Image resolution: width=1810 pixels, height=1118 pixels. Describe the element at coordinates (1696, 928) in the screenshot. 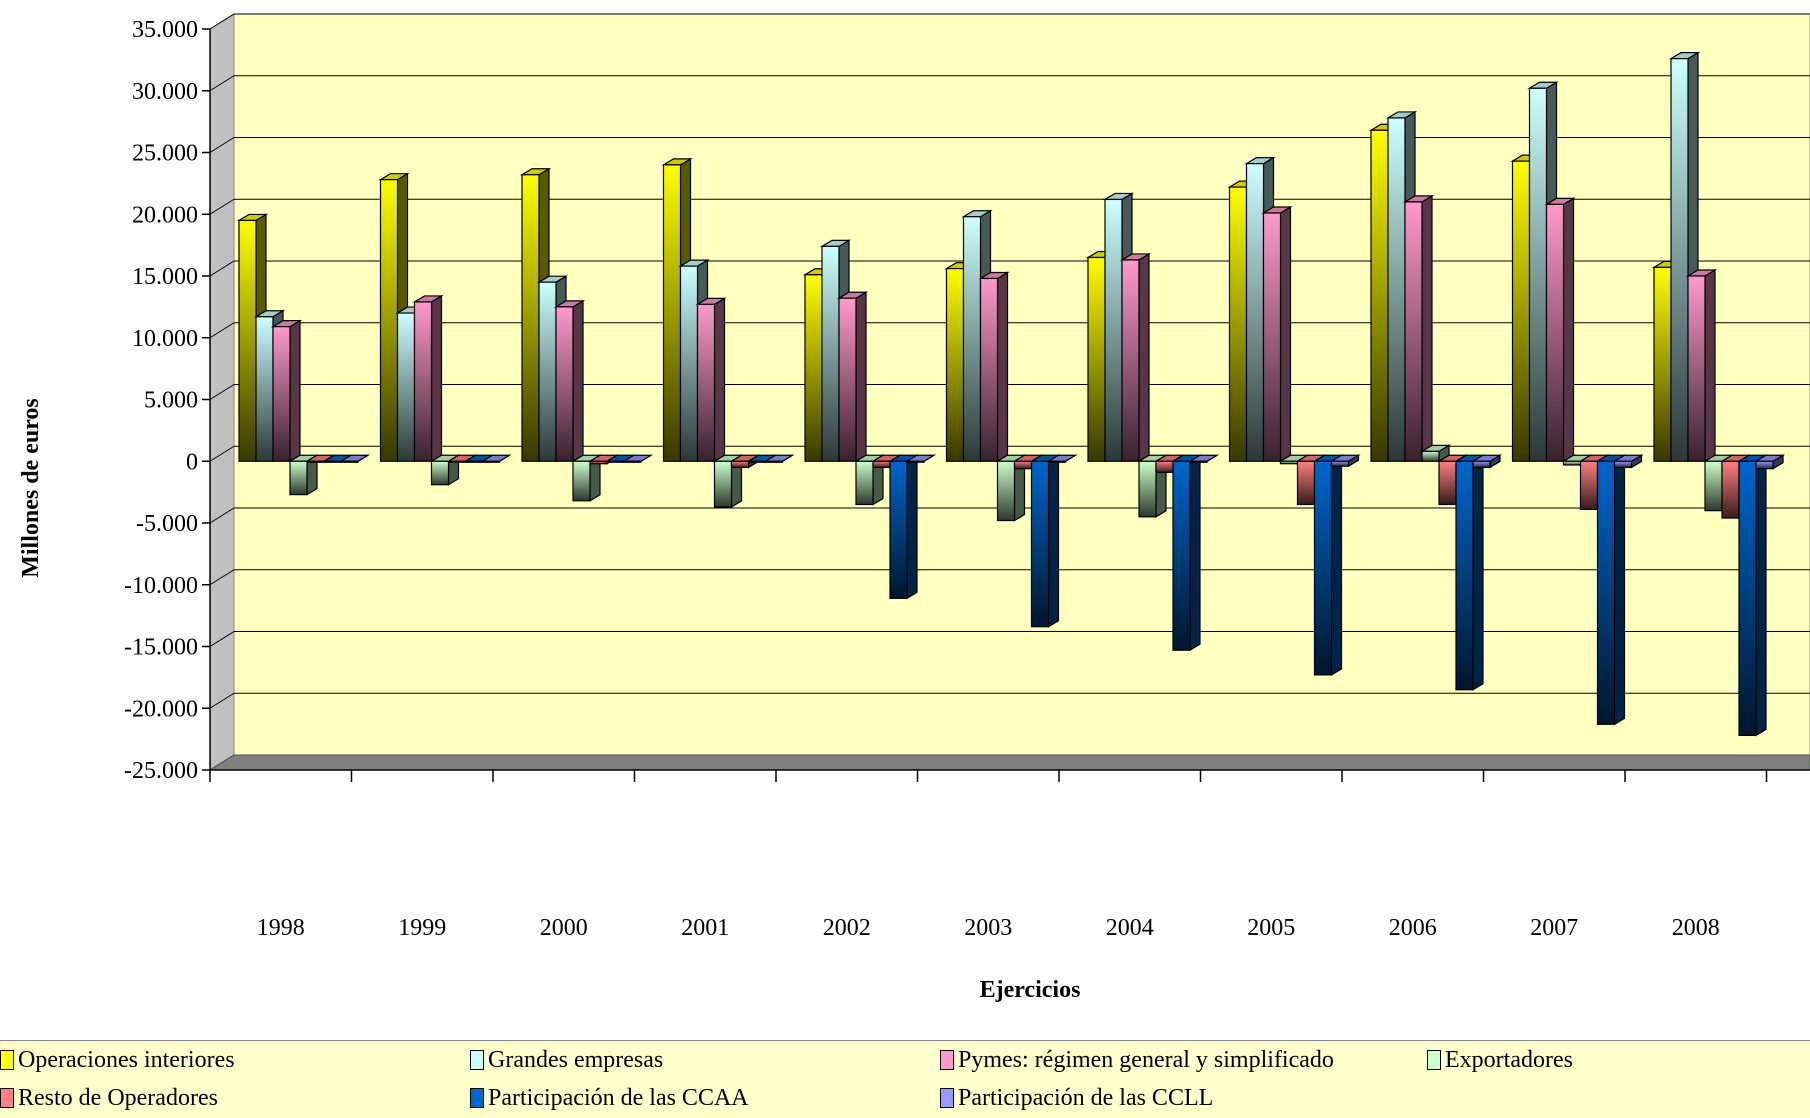

I see `x-tick-label: 2008` at that location.